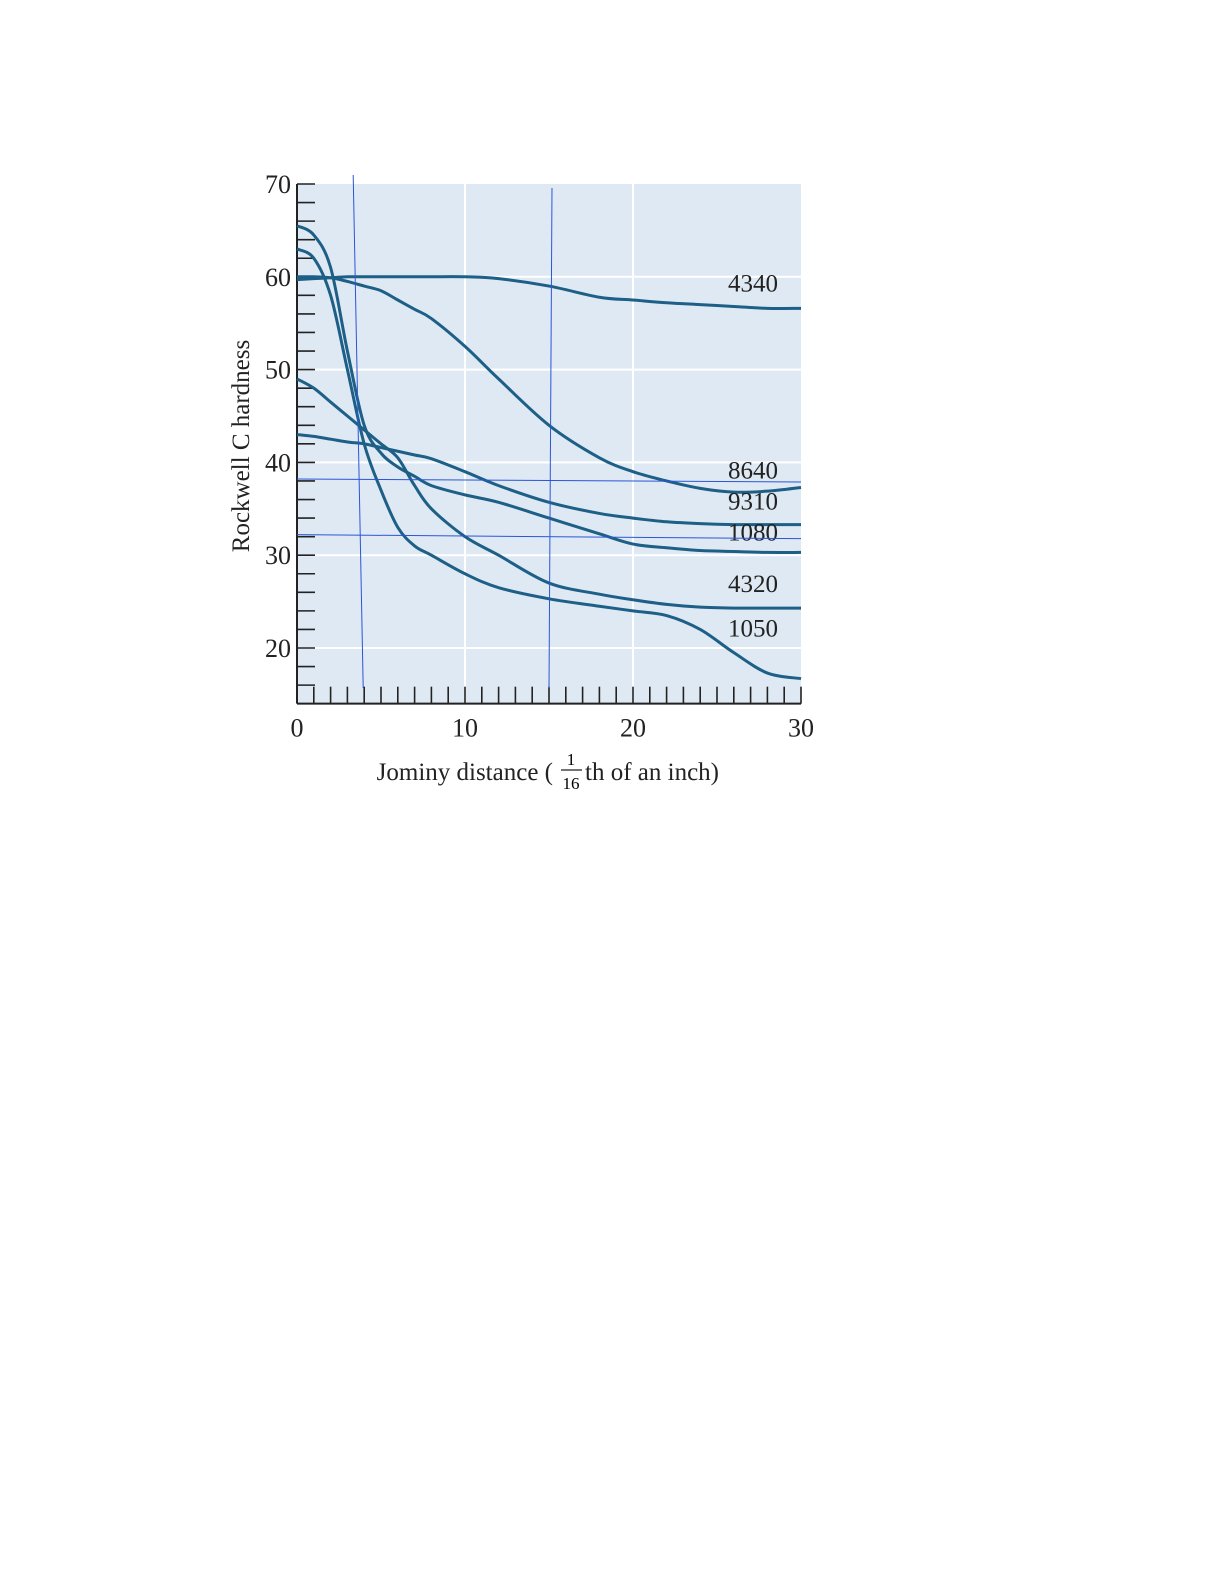 Image resolution: width=1225 pixels, height=1585 pixels. What do you see at coordinates (753, 456) in the screenshot?
I see `series-labels: 4340 8640 9310 1080 4320 1050` at bounding box center [753, 456].